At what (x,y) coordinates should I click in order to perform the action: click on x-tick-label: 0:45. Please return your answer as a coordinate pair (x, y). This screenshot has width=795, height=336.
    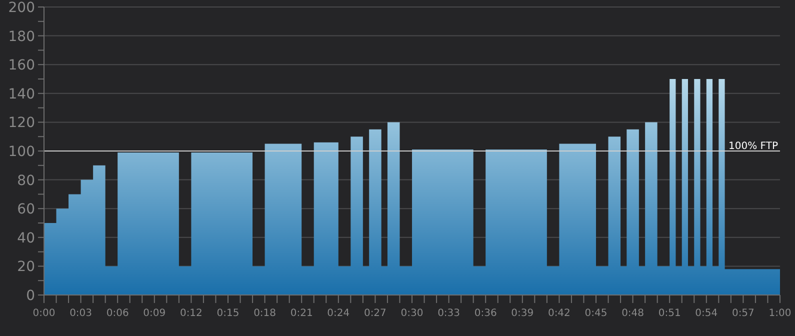
    Looking at the image, I should click on (596, 314).